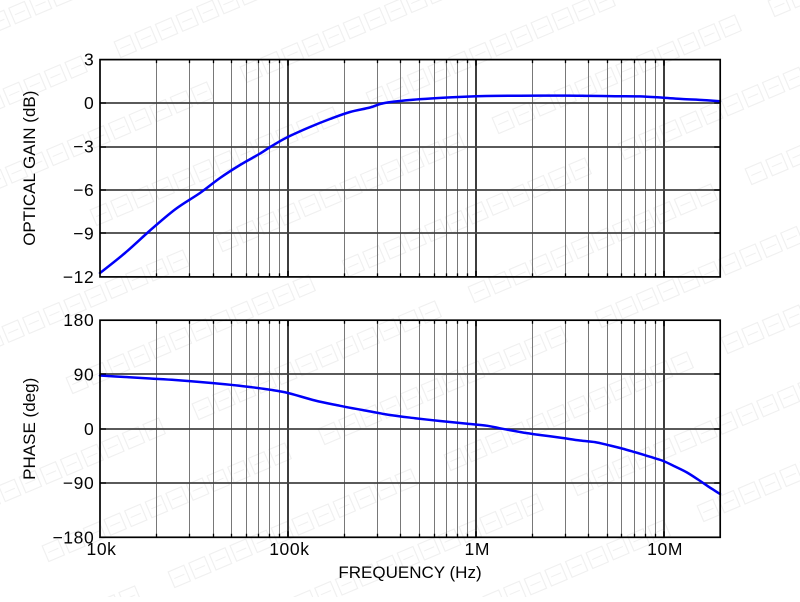 The height and width of the screenshot is (602, 800). What do you see at coordinates (73, 537) in the screenshot?
I see `svg-text: −180` at bounding box center [73, 537].